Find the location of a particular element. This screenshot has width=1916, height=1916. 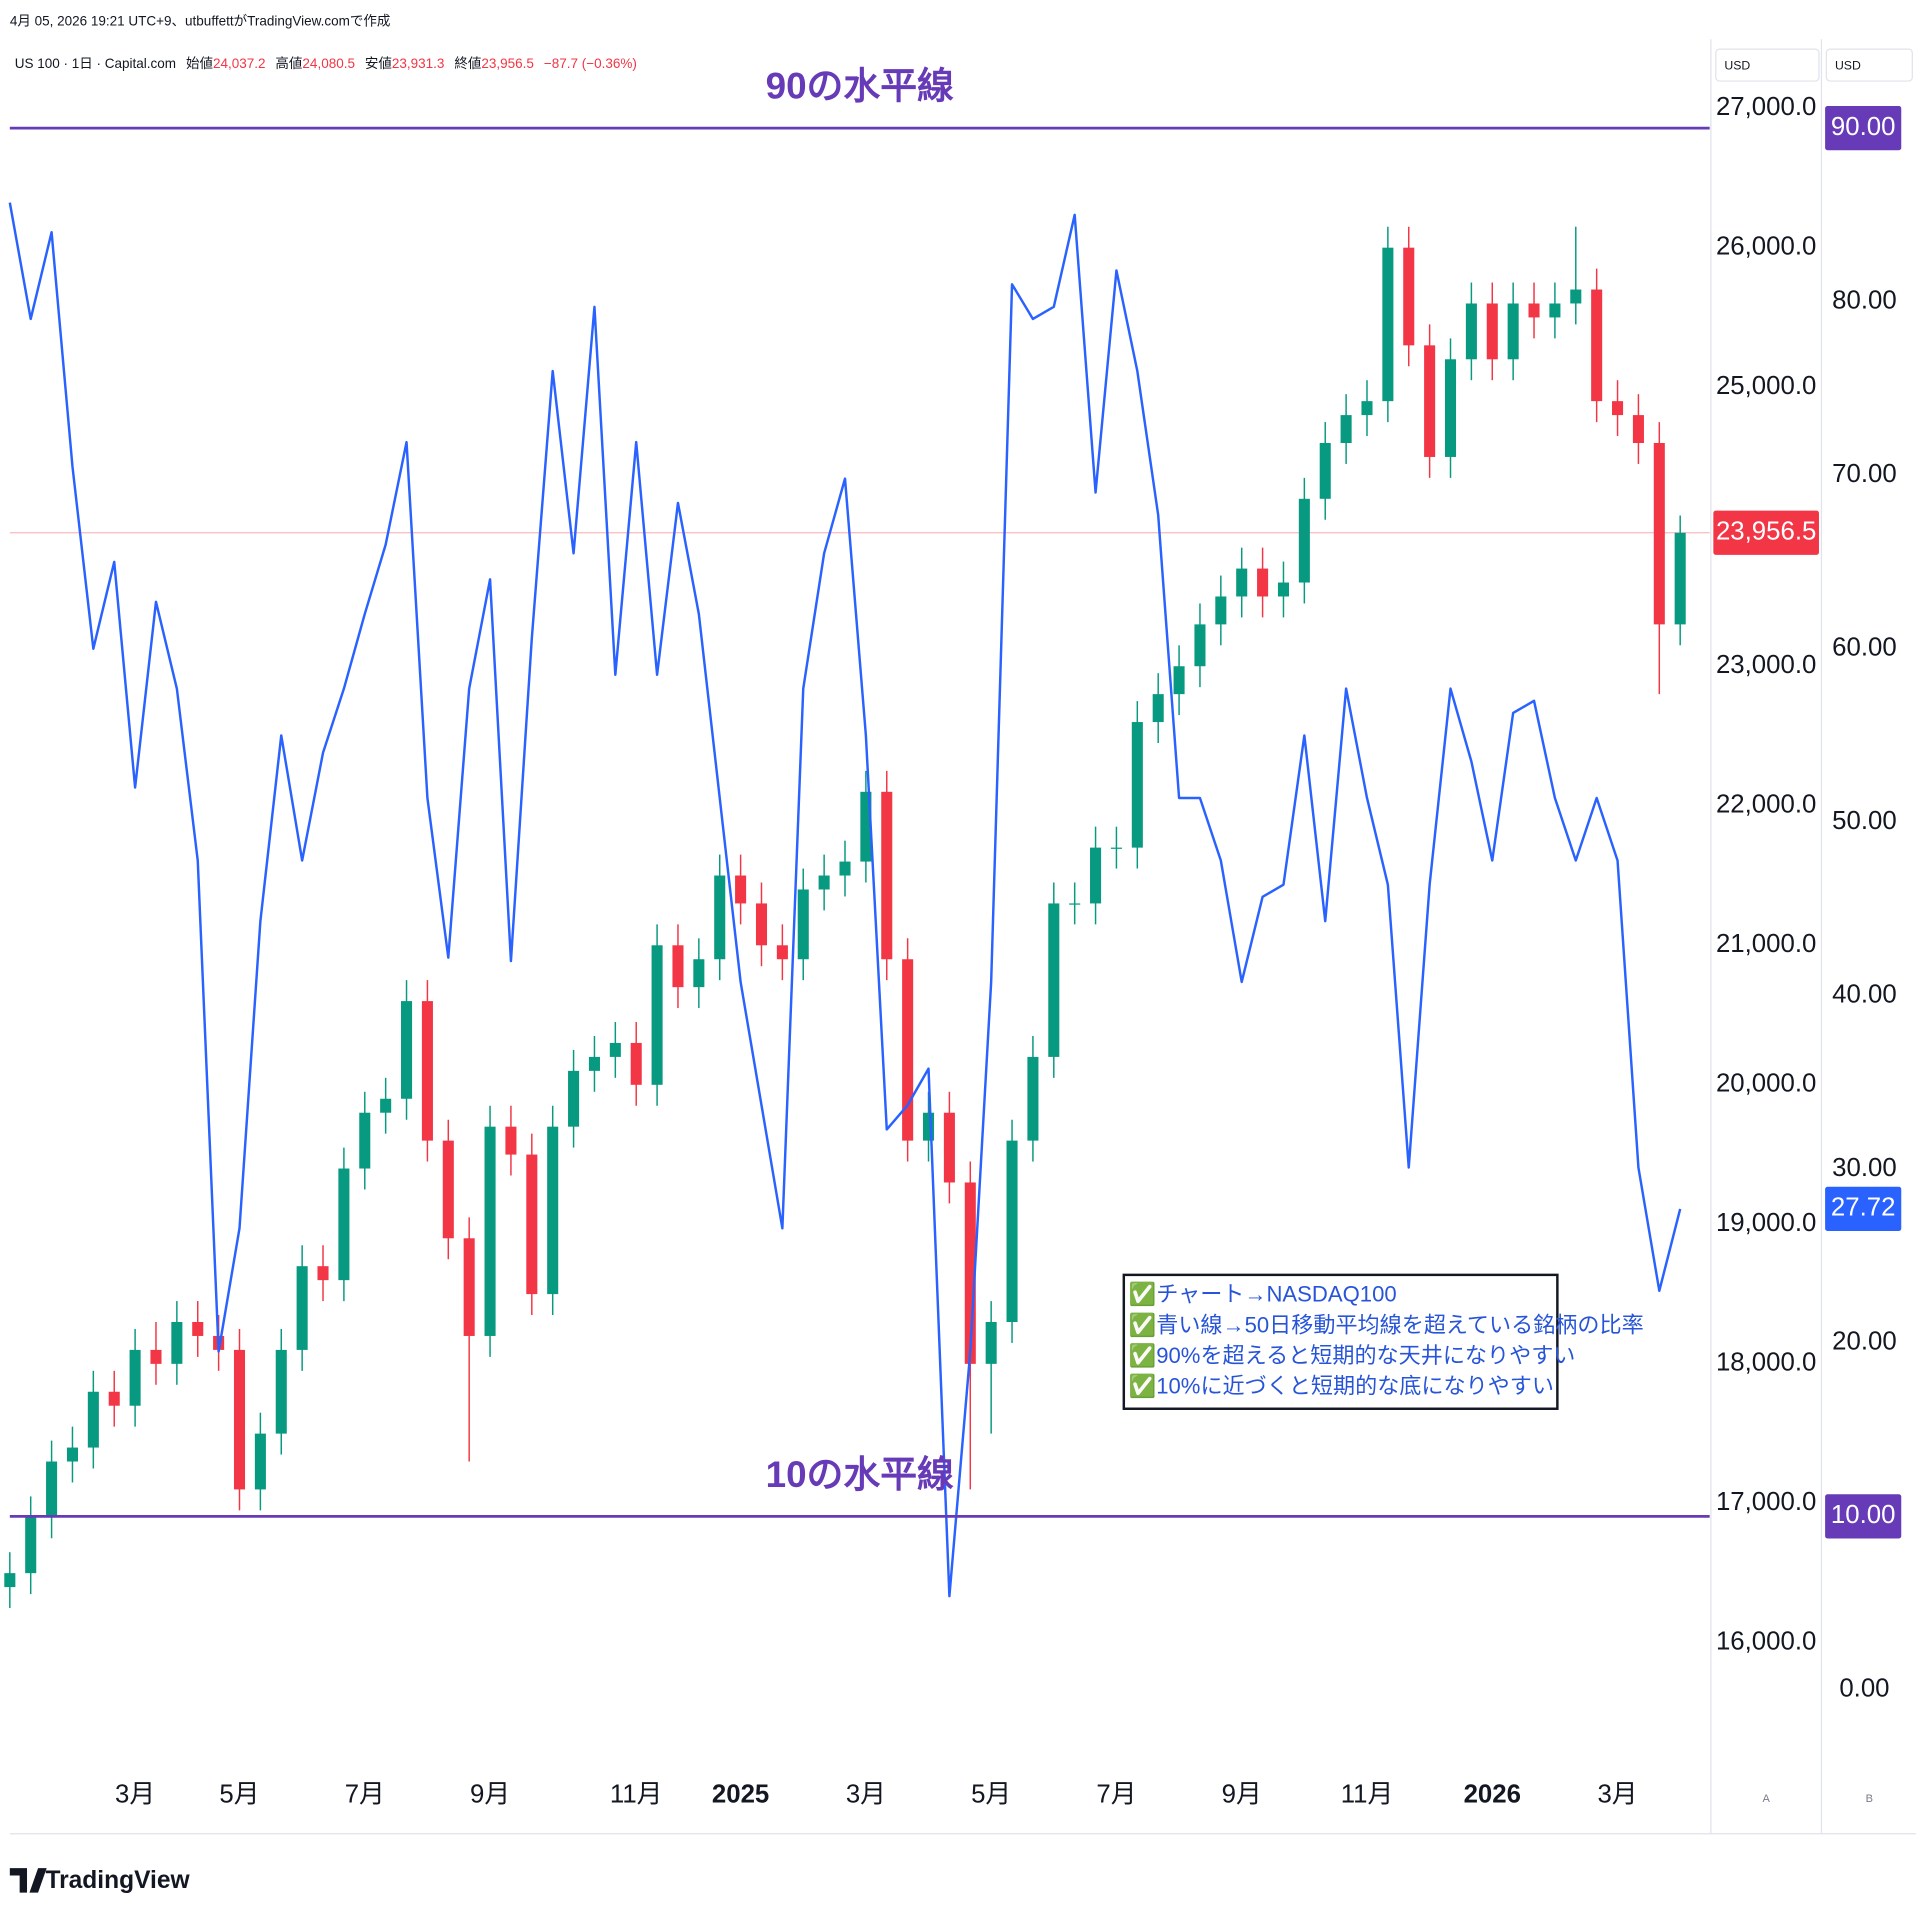

axis-tag is located at coordinates (1863, 128).